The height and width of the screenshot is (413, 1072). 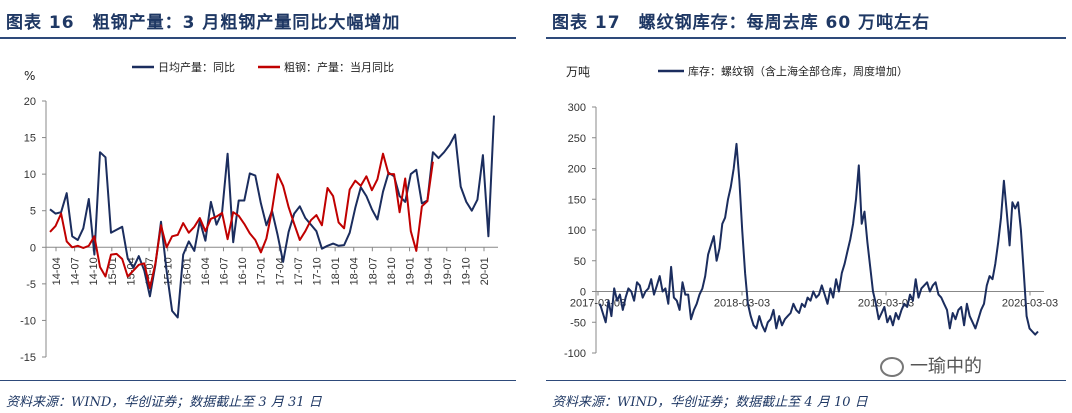 I want to click on left-x-tick-label: 19-01, so click(x=411, y=271).